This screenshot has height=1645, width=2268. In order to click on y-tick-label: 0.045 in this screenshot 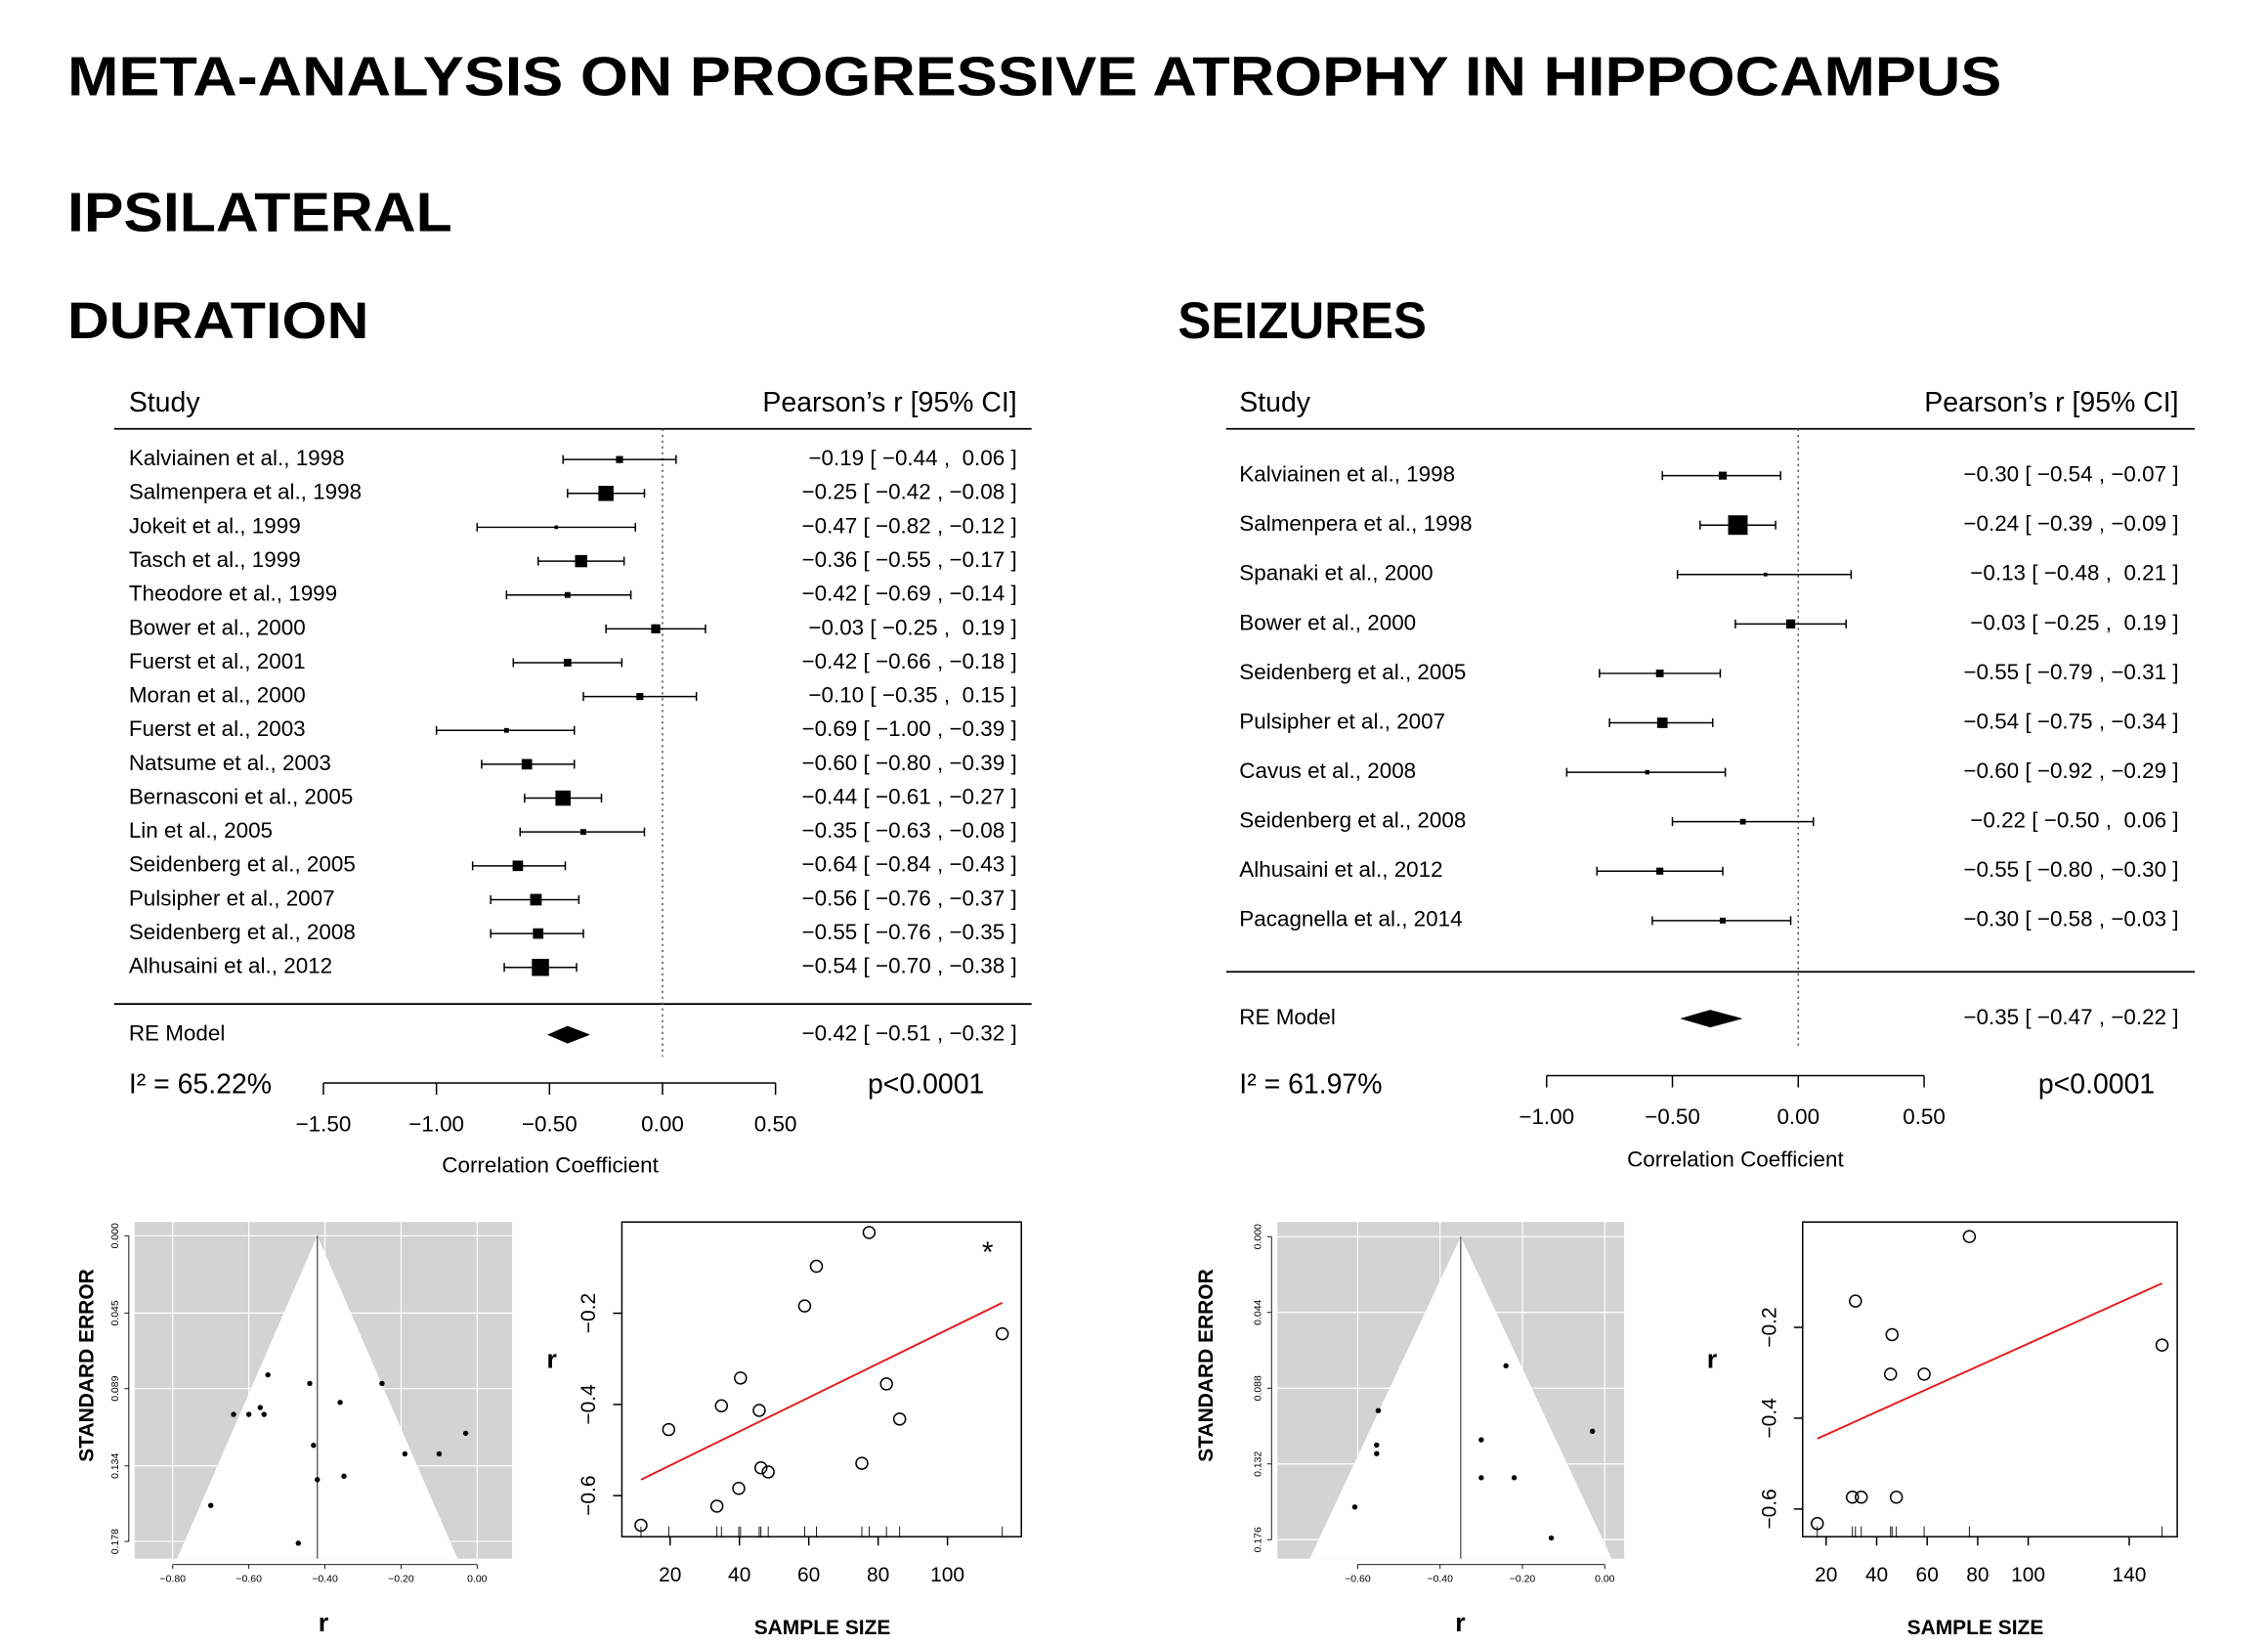, I will do `click(115, 1312)`.